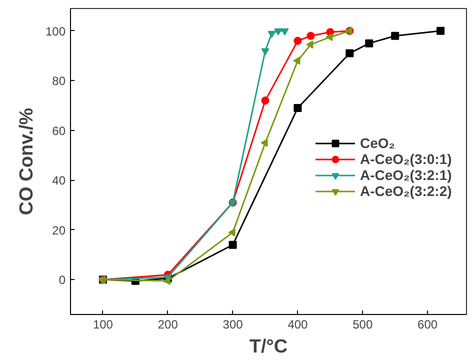  I want to click on y-tick-label: 40, so click(59, 181).